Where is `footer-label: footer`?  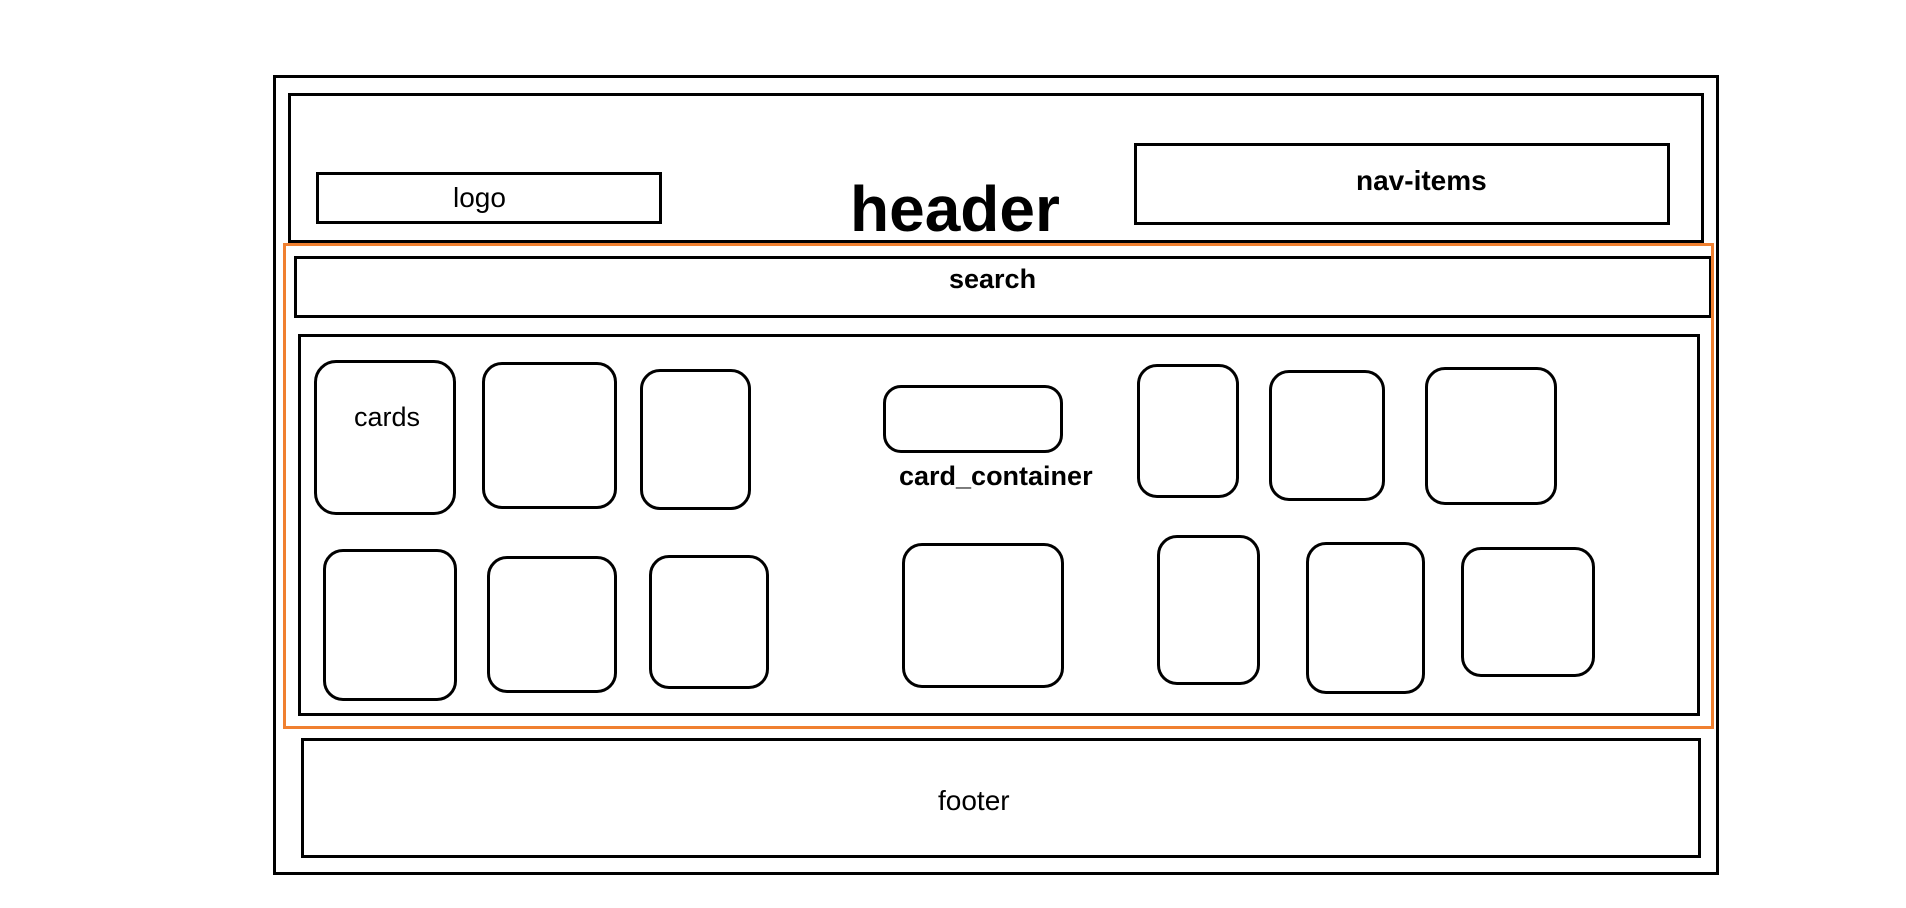 footer-label: footer is located at coordinates (974, 800).